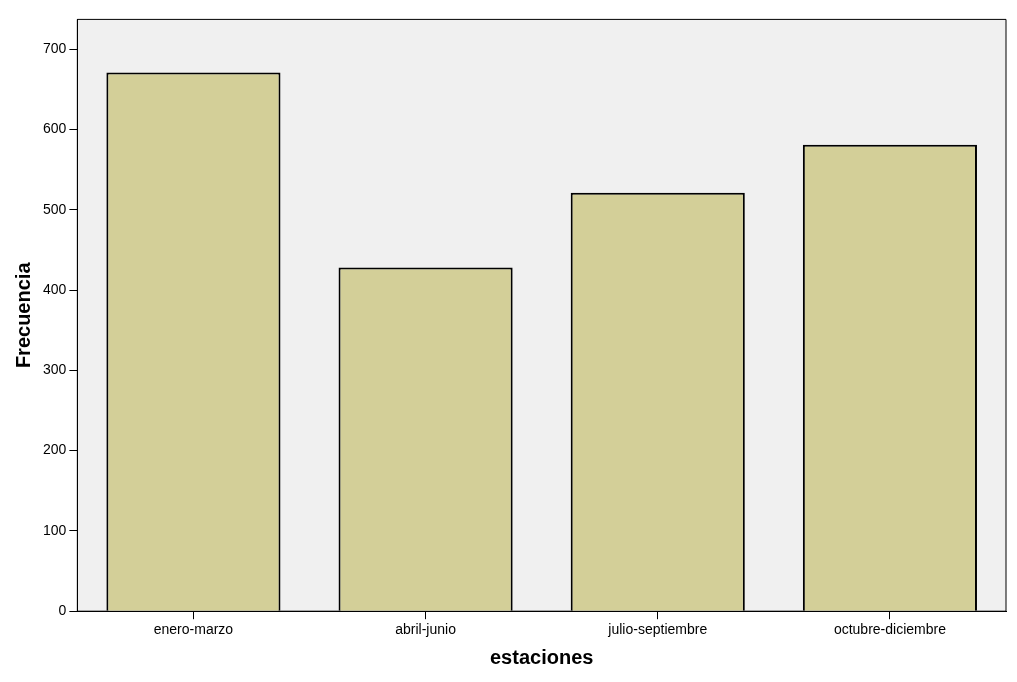  I want to click on x-tick-label: abril-junio, so click(426, 629).